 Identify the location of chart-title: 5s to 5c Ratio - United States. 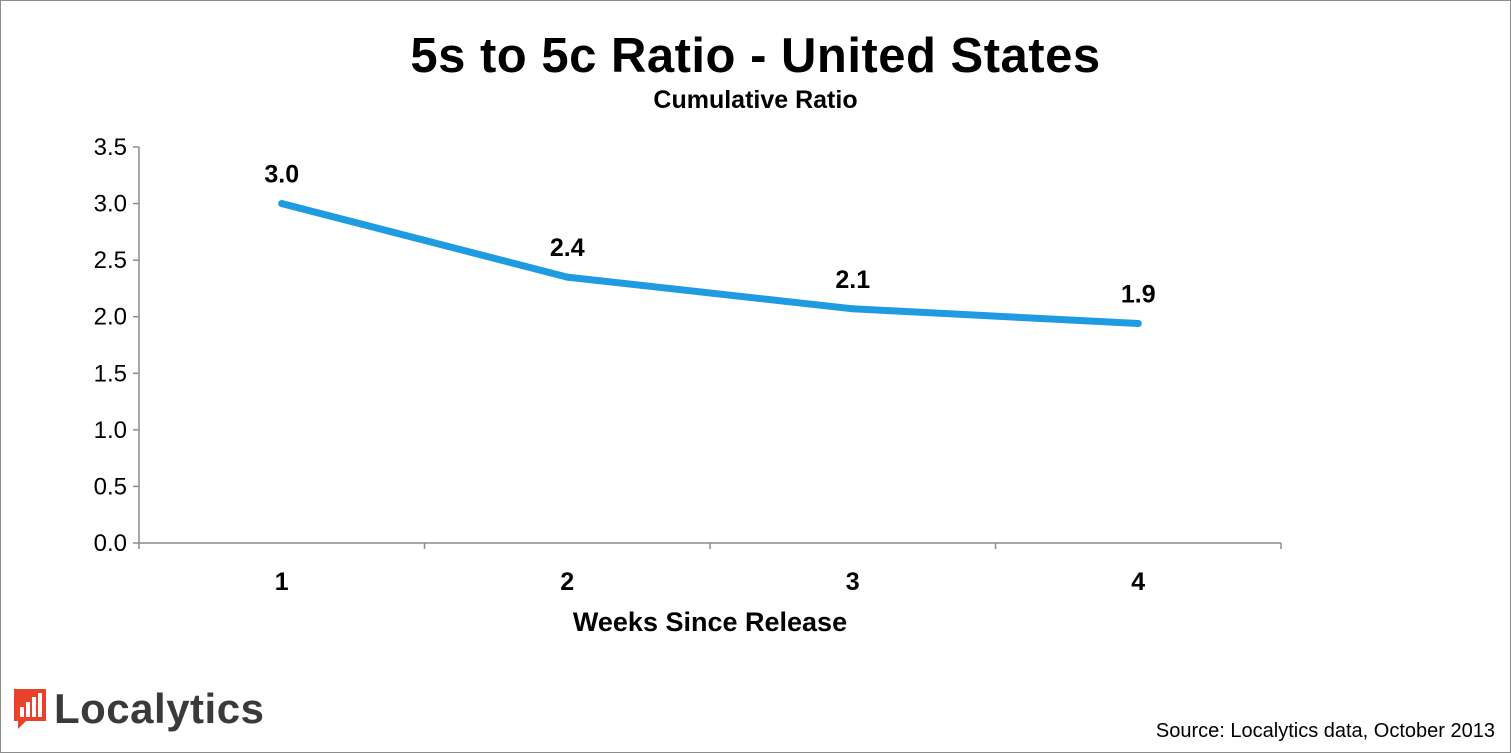
(755, 56).